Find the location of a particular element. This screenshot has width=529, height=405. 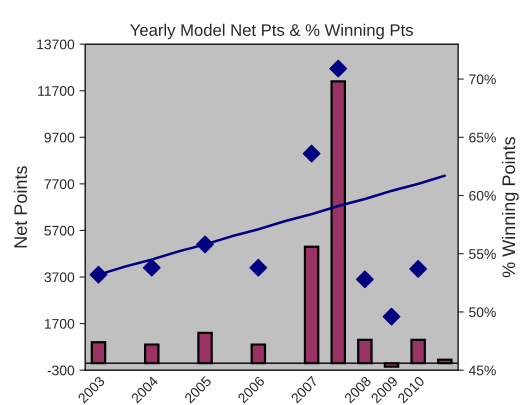

y-tick-label: 9700 is located at coordinates (59, 137).